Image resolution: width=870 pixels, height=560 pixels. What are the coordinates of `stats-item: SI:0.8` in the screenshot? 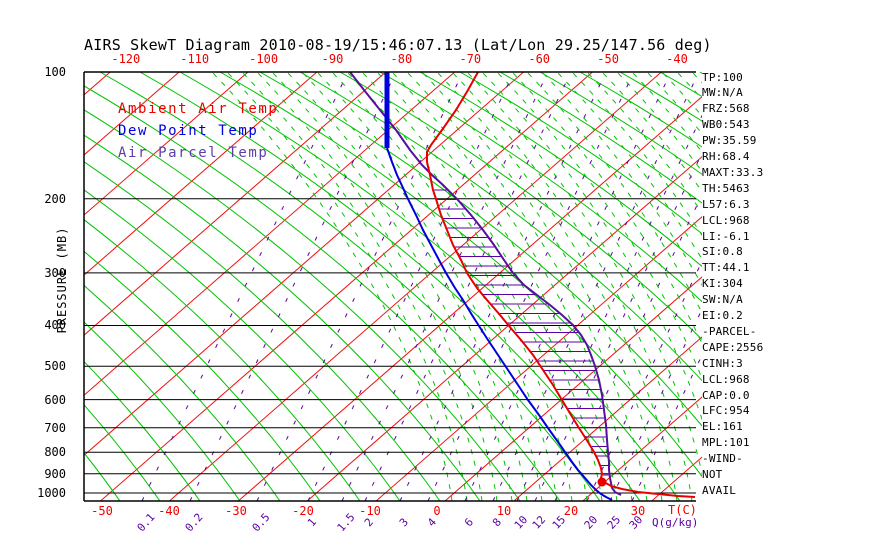 It's located at (722, 252).